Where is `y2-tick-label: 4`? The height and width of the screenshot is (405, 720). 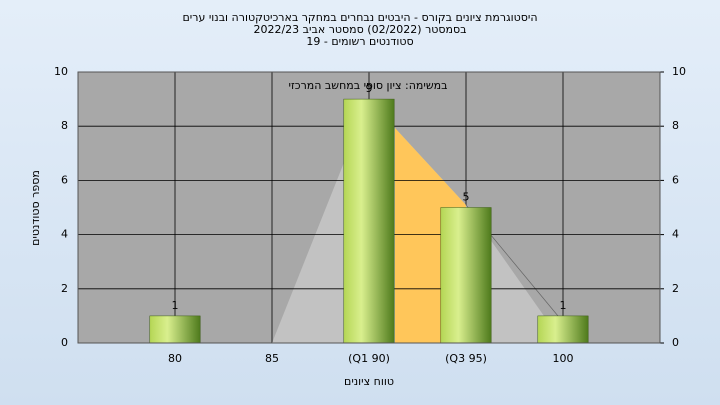
y2-tick-label: 4 is located at coordinates (675, 234).